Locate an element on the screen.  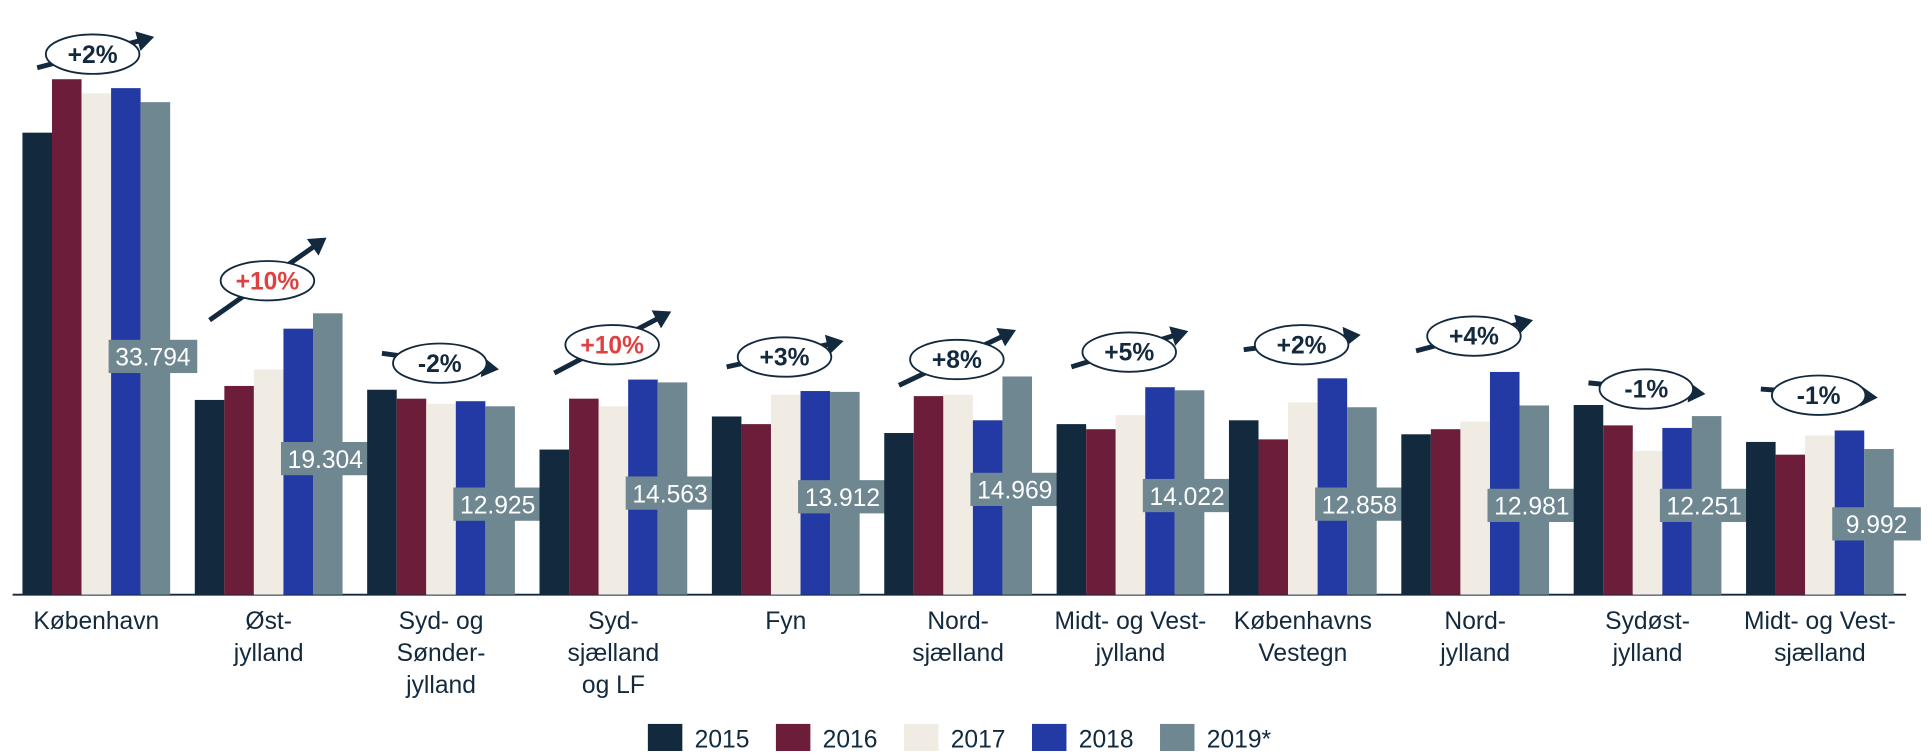
value-label: 14.563 is located at coordinates (669, 494).